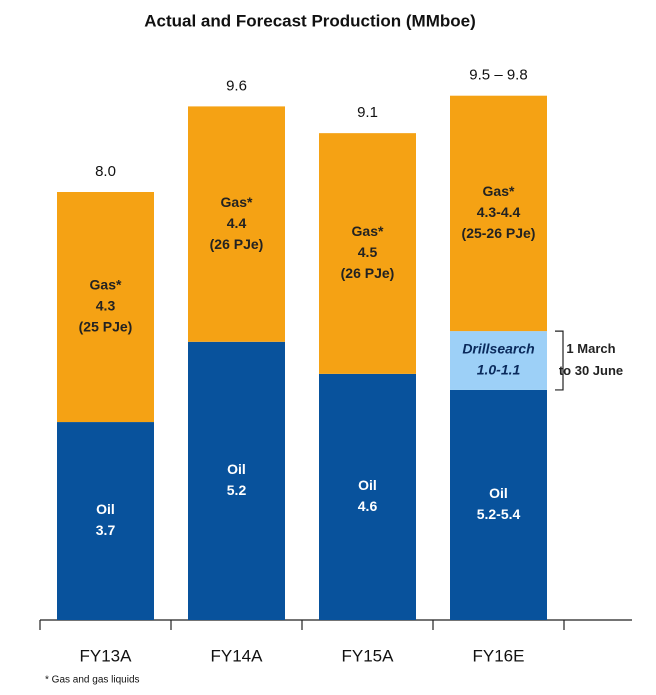 Image resolution: width=656 pixels, height=695 pixels. Describe the element at coordinates (106, 327) in the screenshot. I see `segment-label: (25 PJe)` at that location.